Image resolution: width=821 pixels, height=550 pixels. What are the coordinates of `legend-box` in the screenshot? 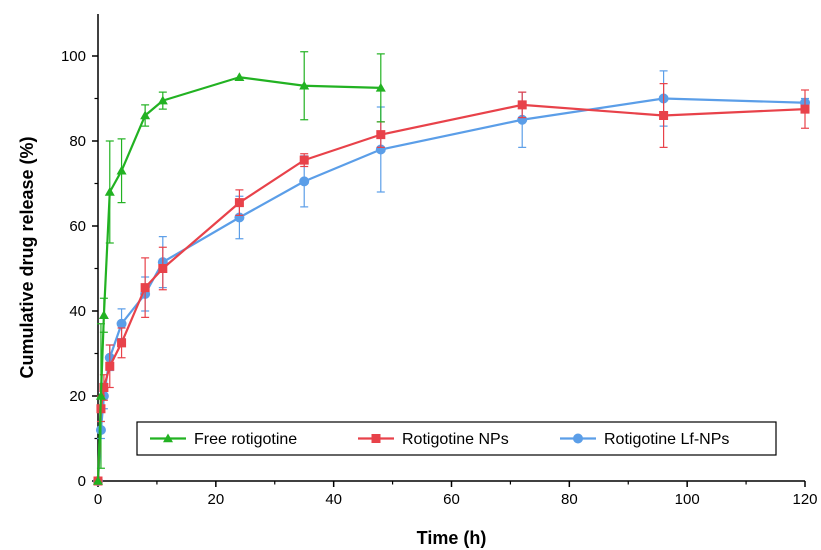 It's located at (456, 438).